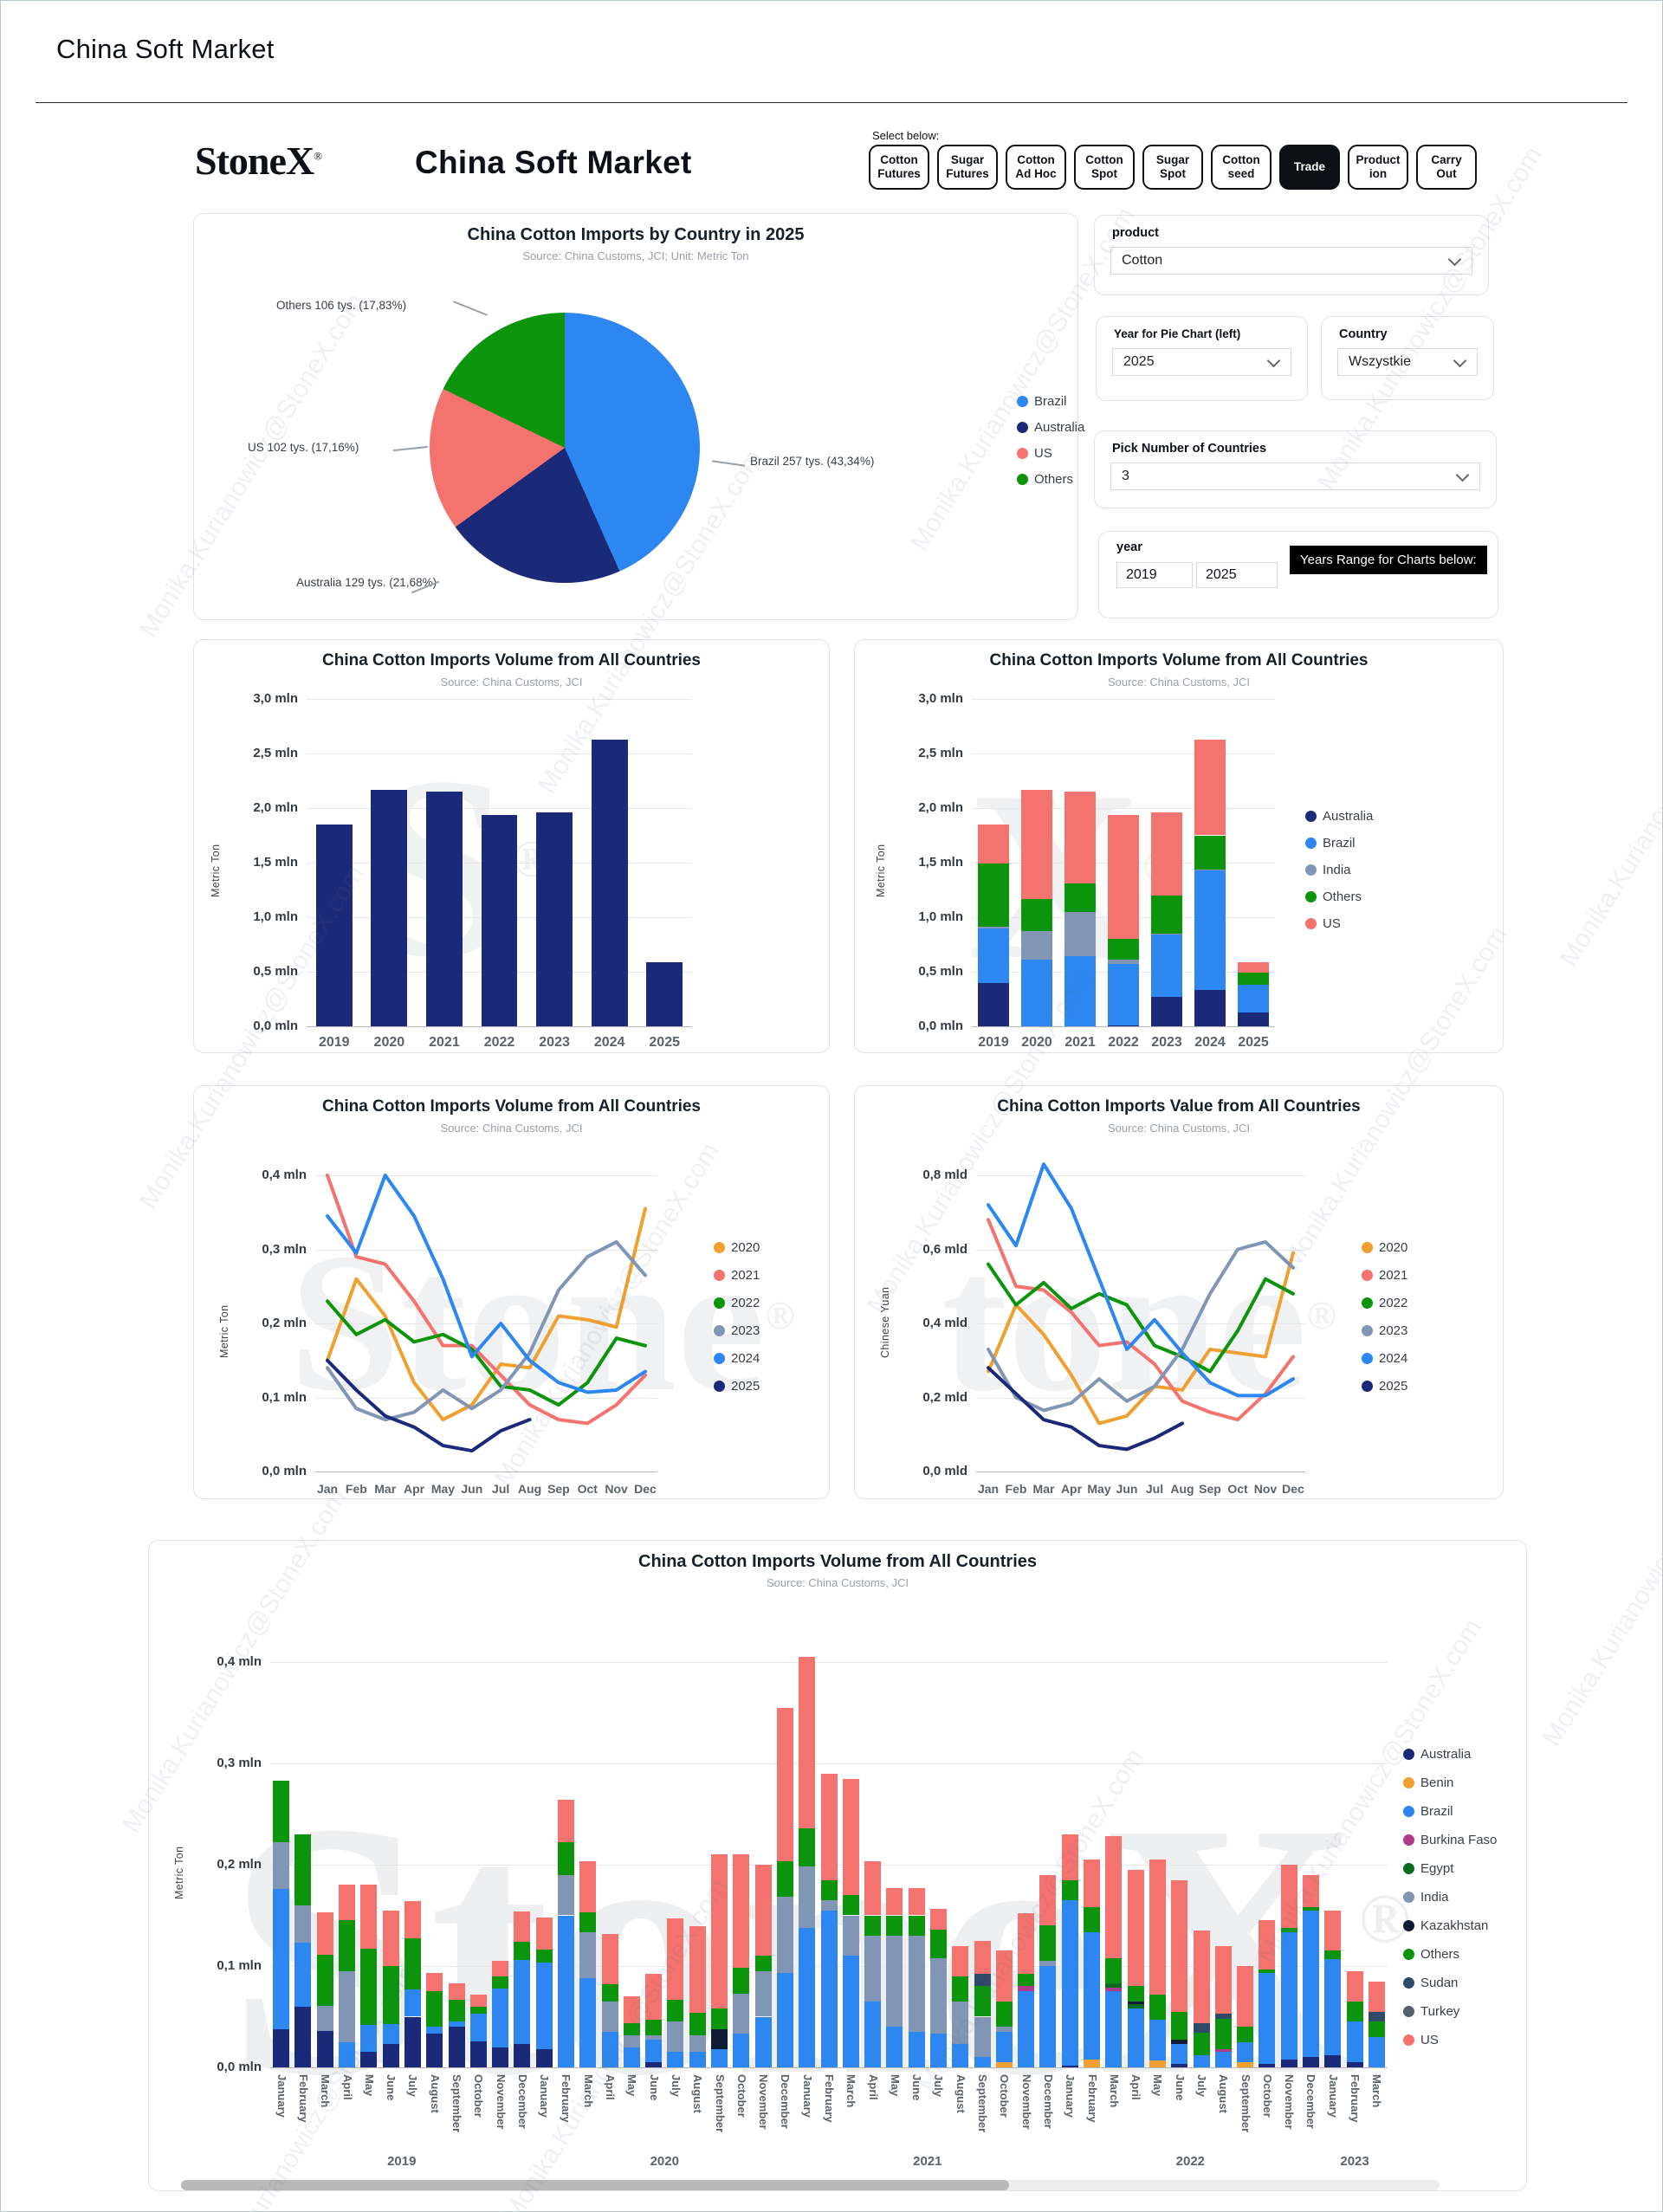 The width and height of the screenshot is (1663, 2212). Describe the element at coordinates (1080, 1042) in the screenshot. I see `x-axis-tick-2021: 2021` at that location.